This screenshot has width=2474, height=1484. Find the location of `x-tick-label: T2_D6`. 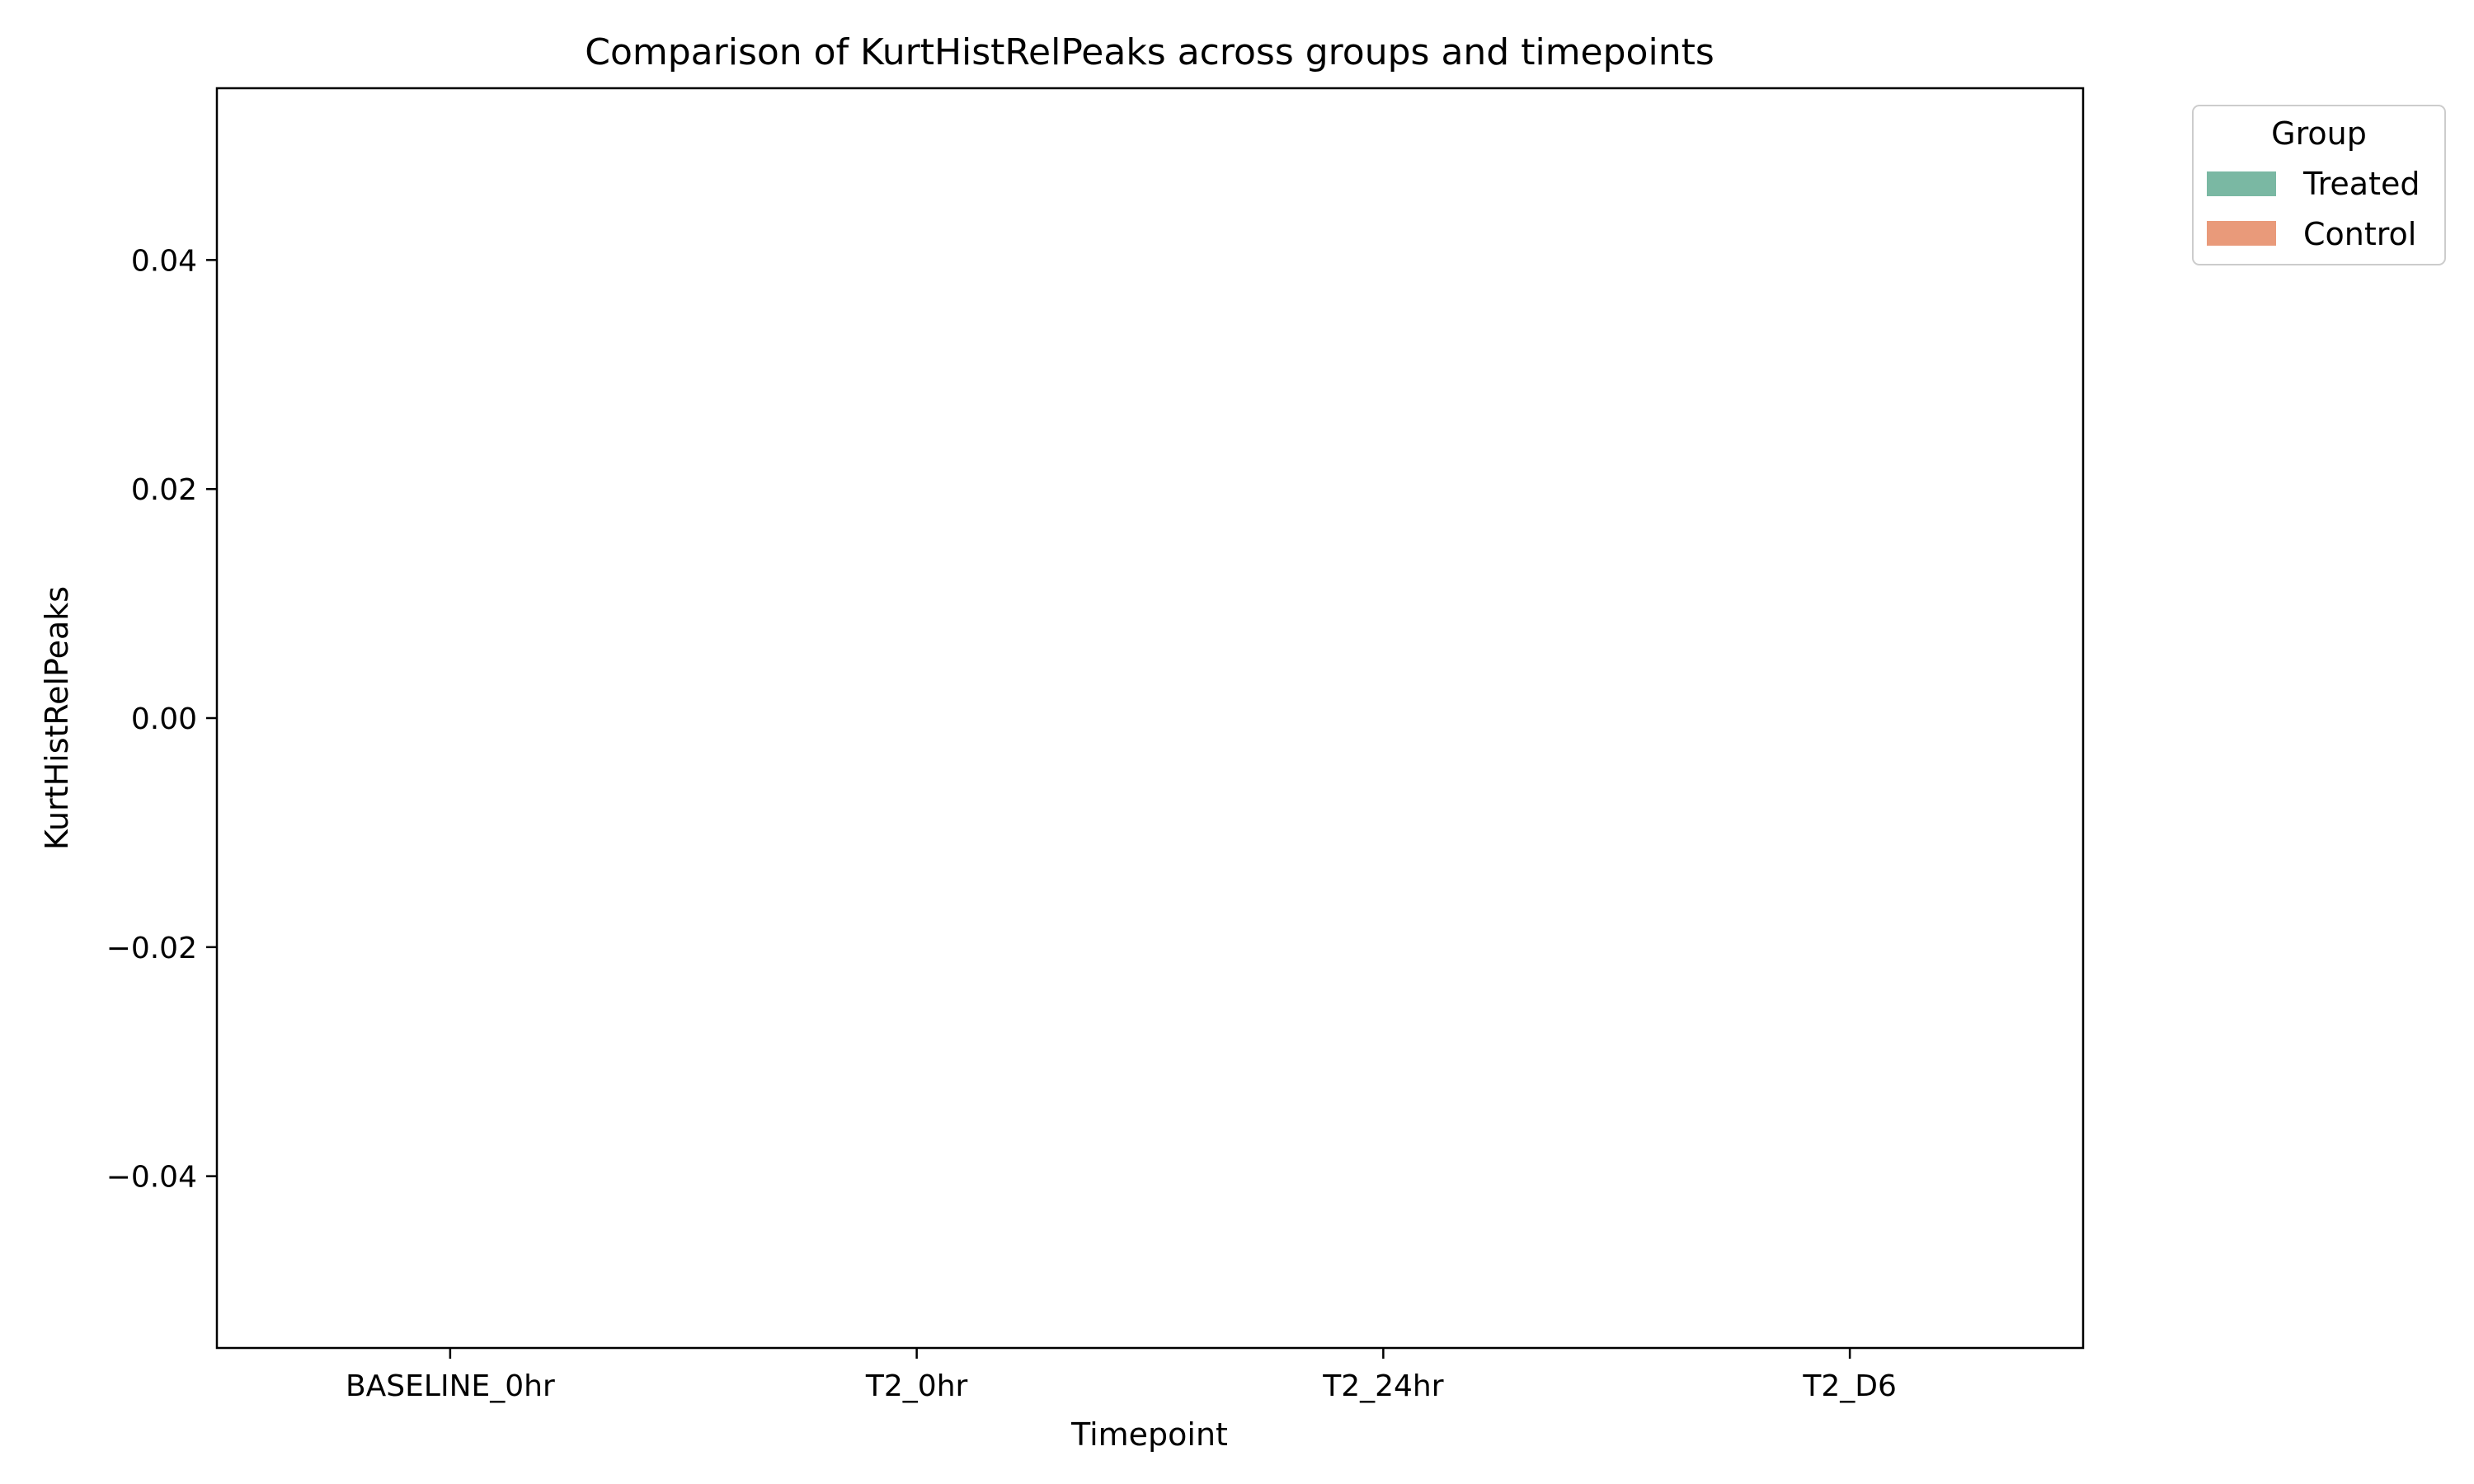

x-tick-label: T2_D6 is located at coordinates (1849, 1386).